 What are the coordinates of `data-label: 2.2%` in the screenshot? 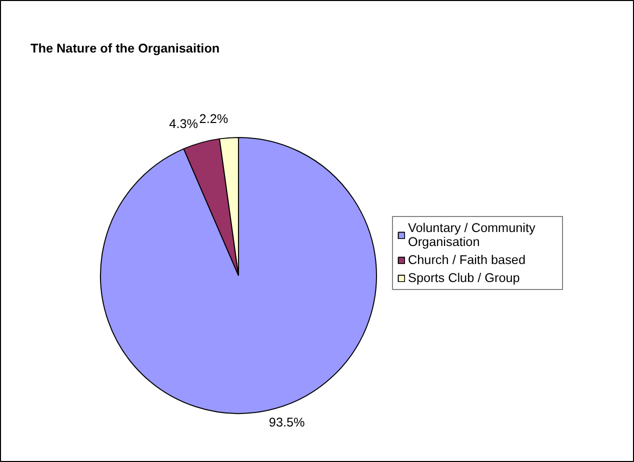 It's located at (213, 119).